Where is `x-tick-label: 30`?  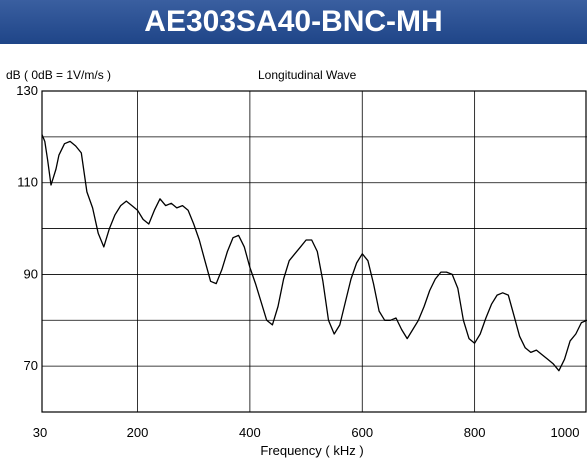 x-tick-label: 30 is located at coordinates (40, 432).